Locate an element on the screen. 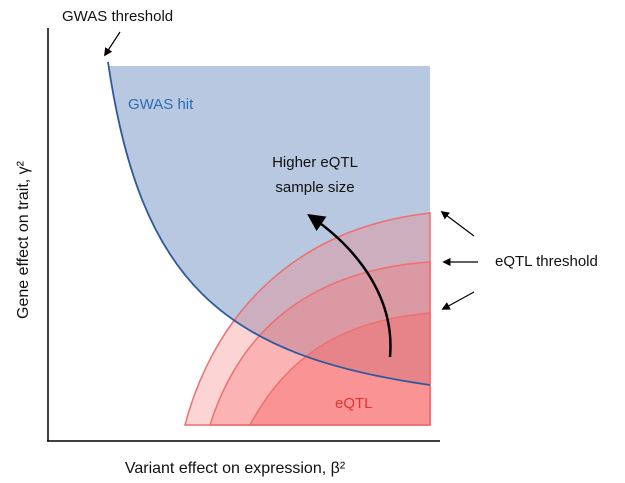  eqtl-threshold-label: eQTL threshold is located at coordinates (546, 261).